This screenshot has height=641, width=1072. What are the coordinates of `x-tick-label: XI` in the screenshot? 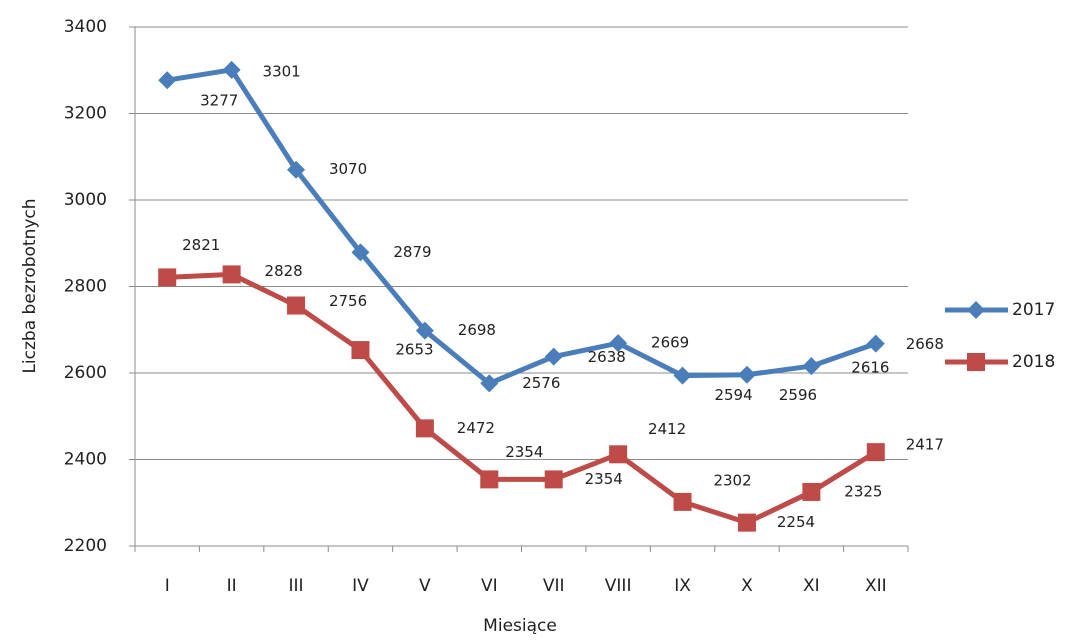 It's located at (811, 586).